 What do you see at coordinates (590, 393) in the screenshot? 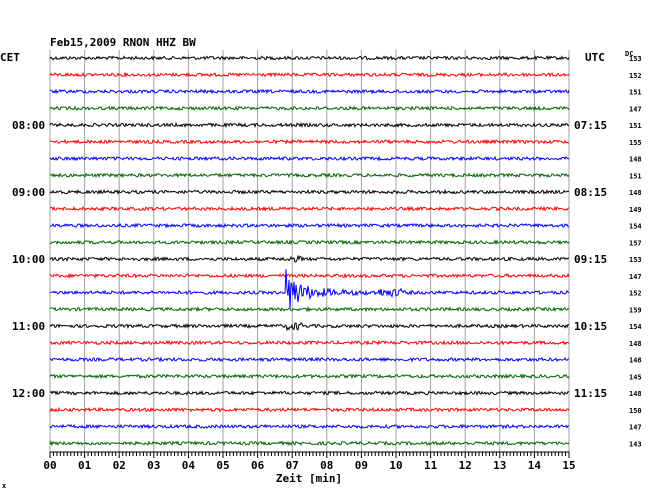
I see `right-time-label: 11:15` at bounding box center [590, 393].